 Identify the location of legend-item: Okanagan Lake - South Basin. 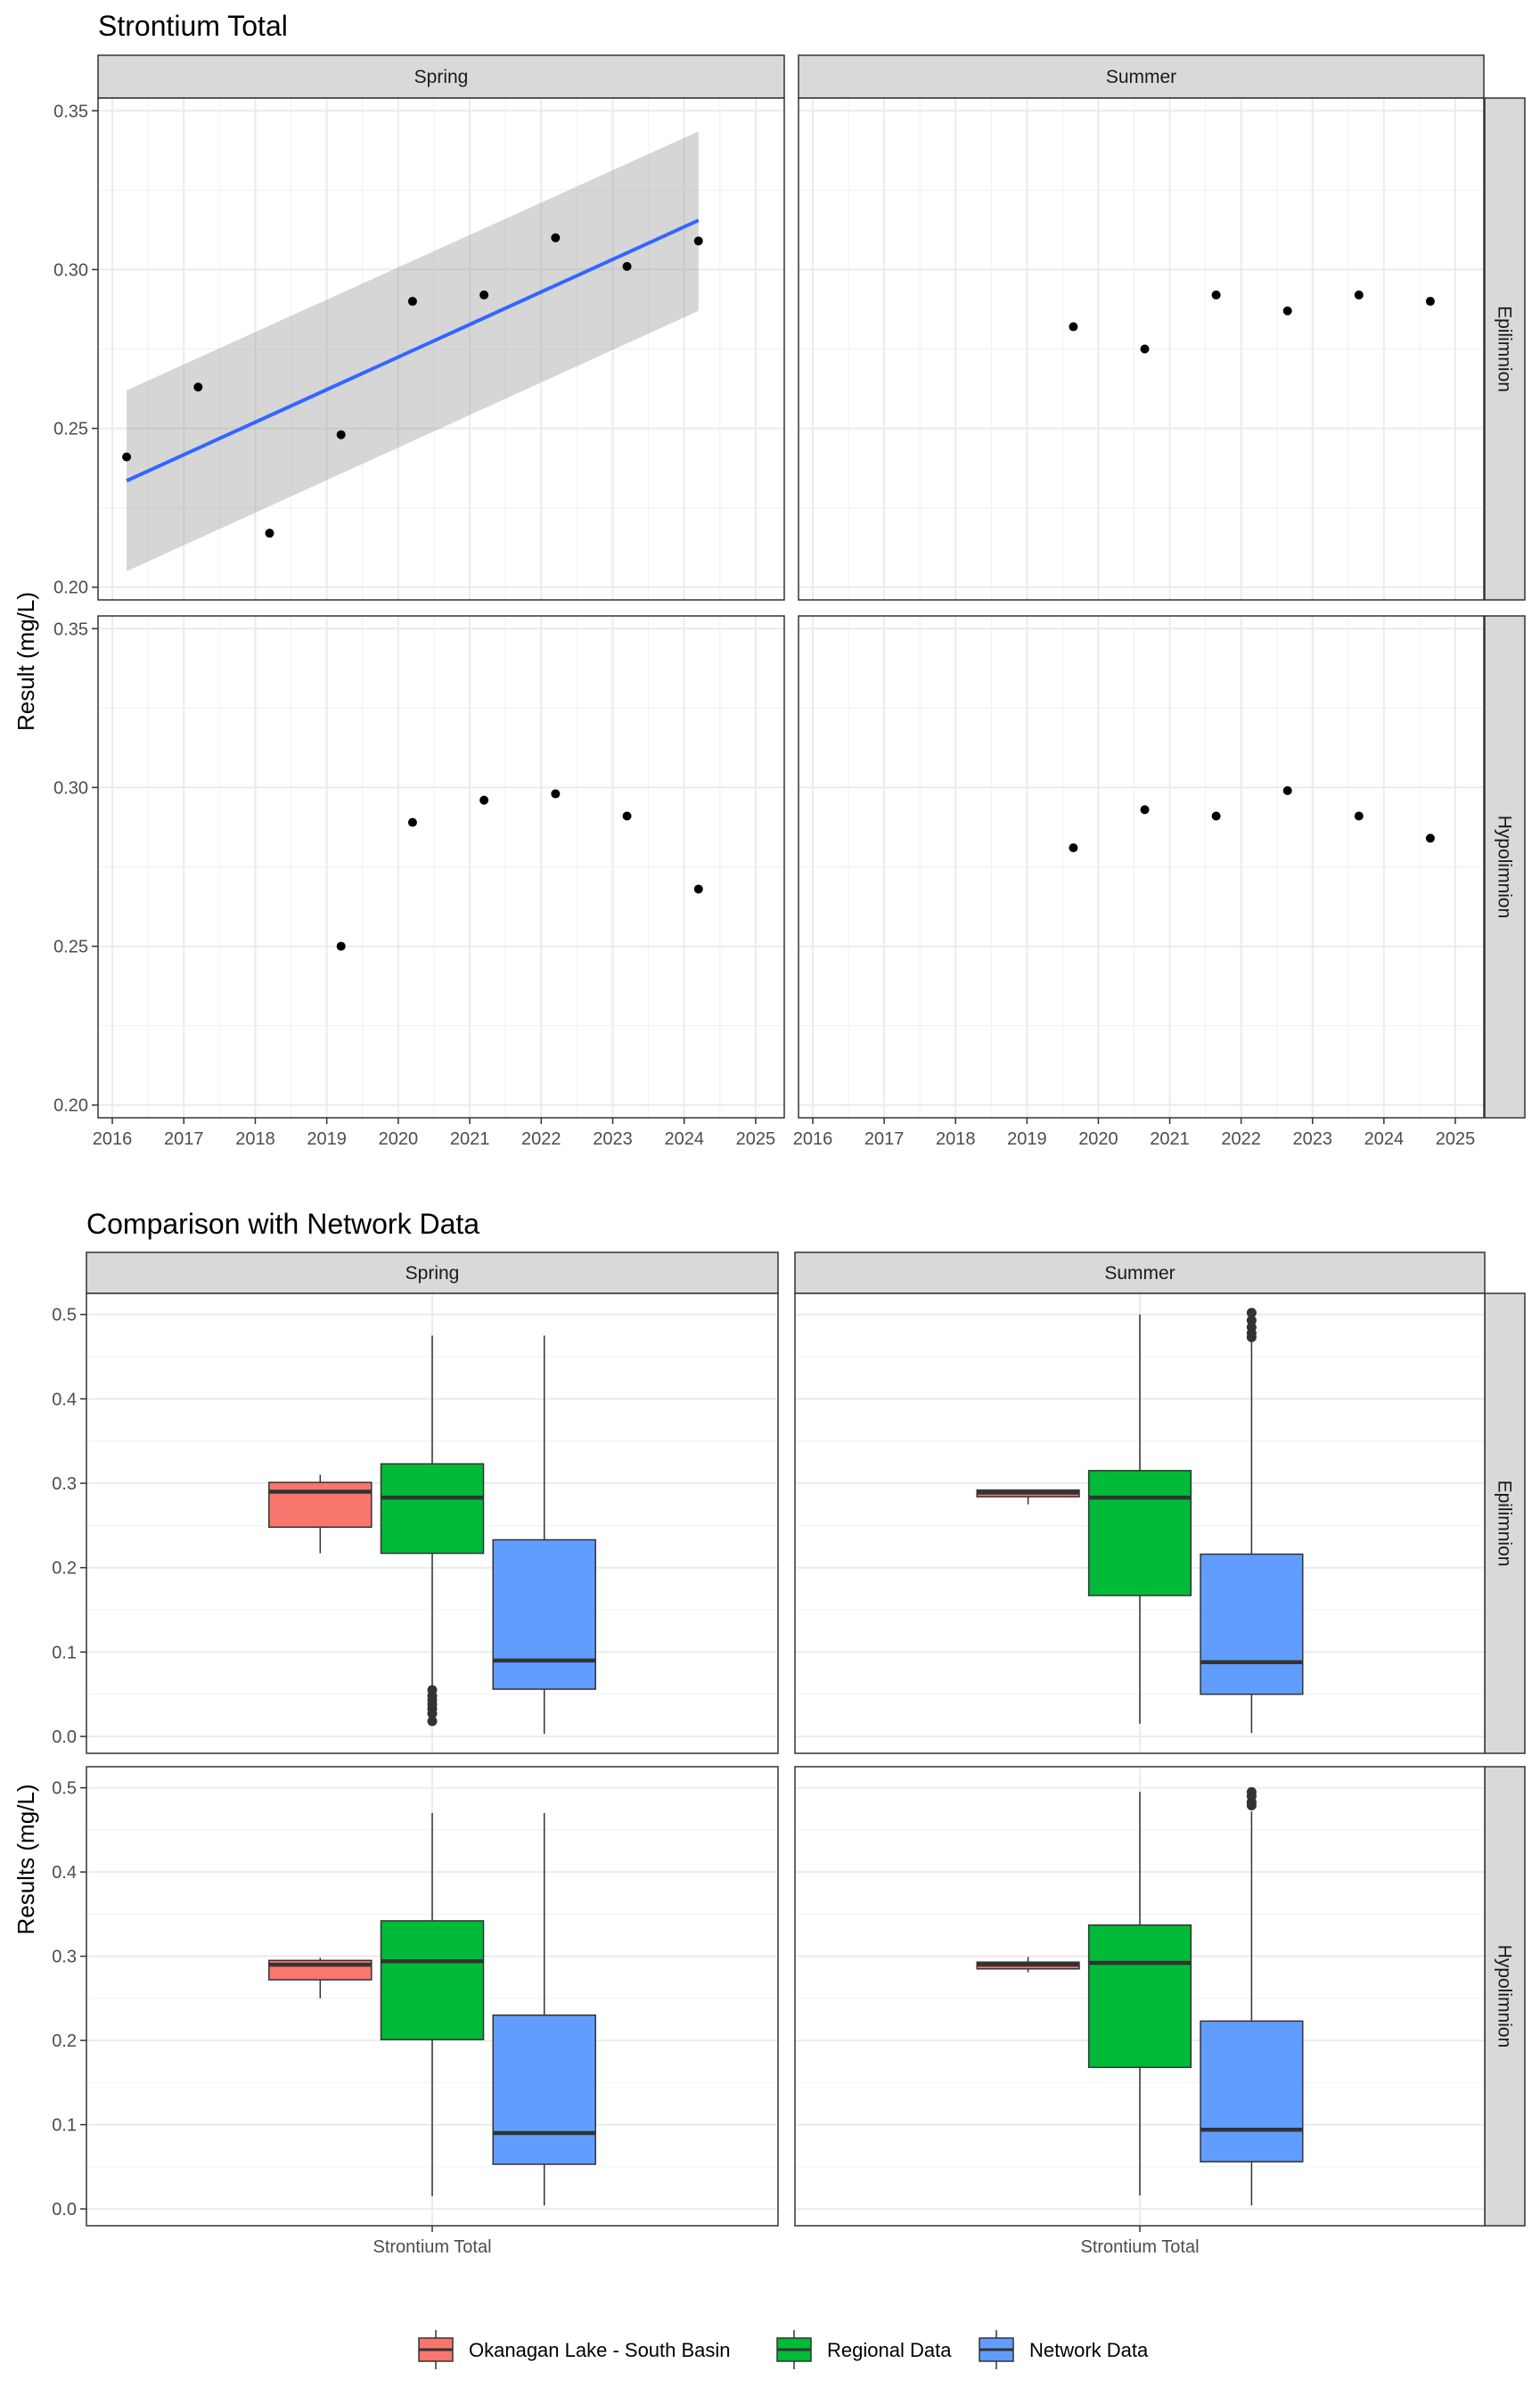
(574, 2349).